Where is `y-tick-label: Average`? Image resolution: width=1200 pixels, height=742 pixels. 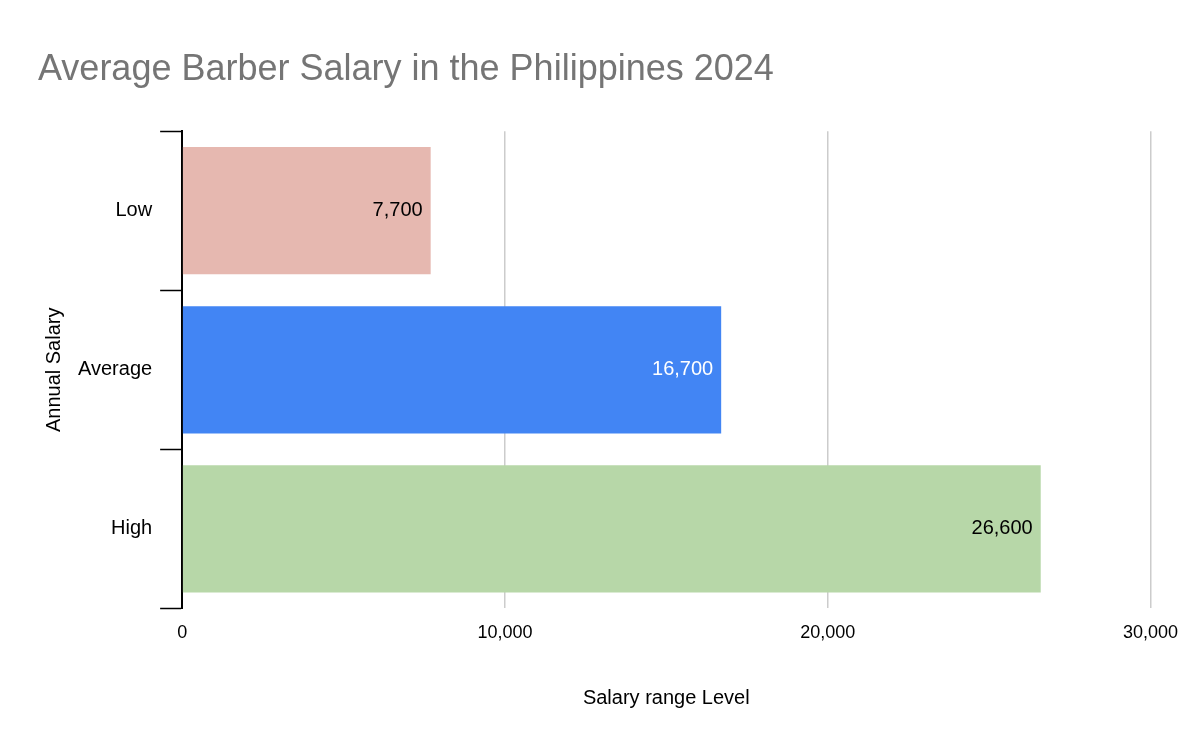 y-tick-label: Average is located at coordinates (115, 368).